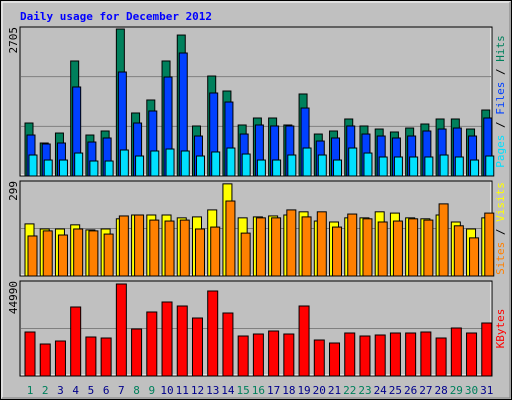  I want to click on x-tick-label: 29, so click(456, 390).